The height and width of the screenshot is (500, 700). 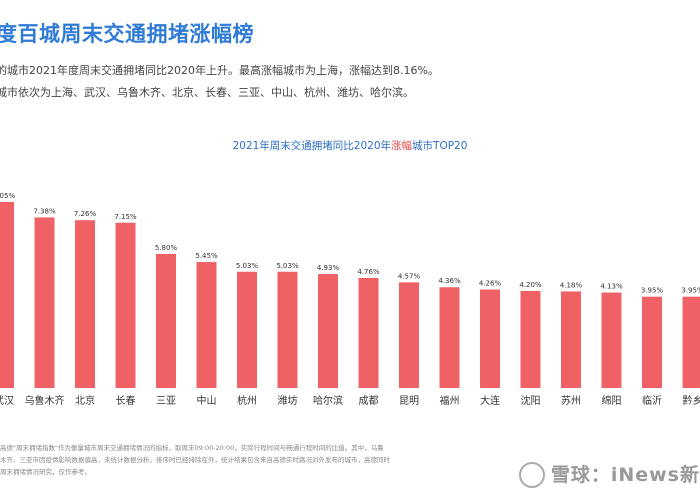 What do you see at coordinates (287, 329) in the screenshot?
I see `bar-潍坊` at bounding box center [287, 329].